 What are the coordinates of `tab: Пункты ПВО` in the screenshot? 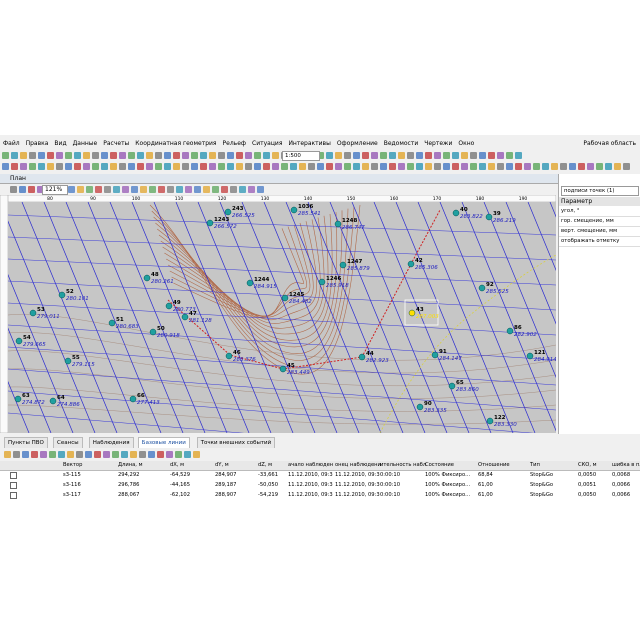 It's located at (26, 442).